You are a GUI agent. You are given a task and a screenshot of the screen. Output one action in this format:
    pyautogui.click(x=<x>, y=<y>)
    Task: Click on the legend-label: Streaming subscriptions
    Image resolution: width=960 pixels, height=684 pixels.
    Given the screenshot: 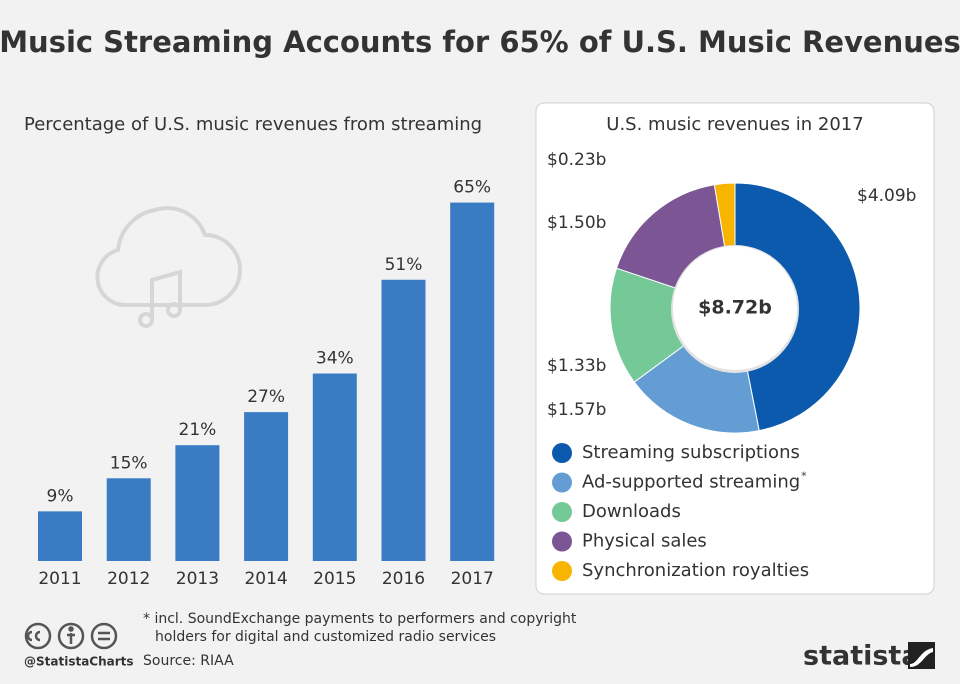 What is the action you would take?
    pyautogui.click(x=691, y=452)
    